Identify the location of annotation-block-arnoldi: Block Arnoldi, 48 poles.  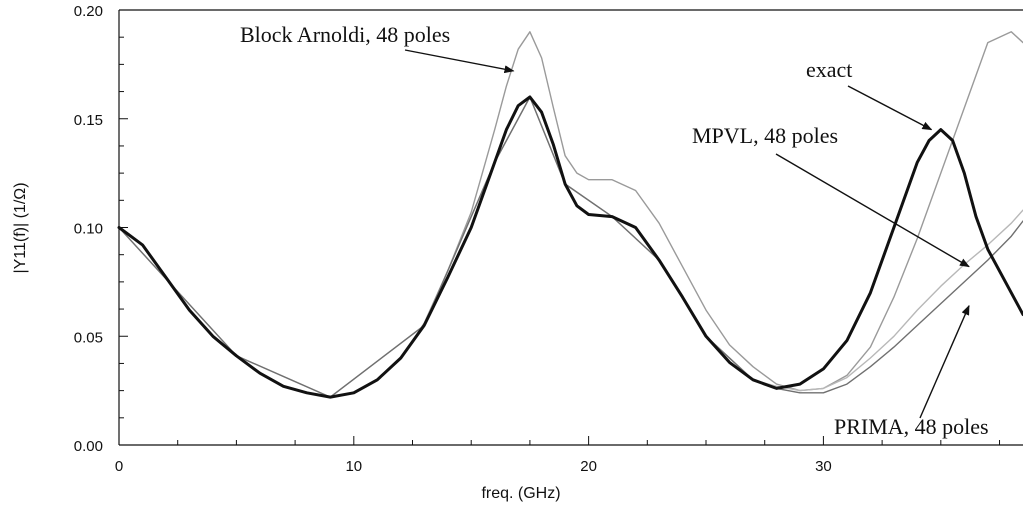
(345, 34).